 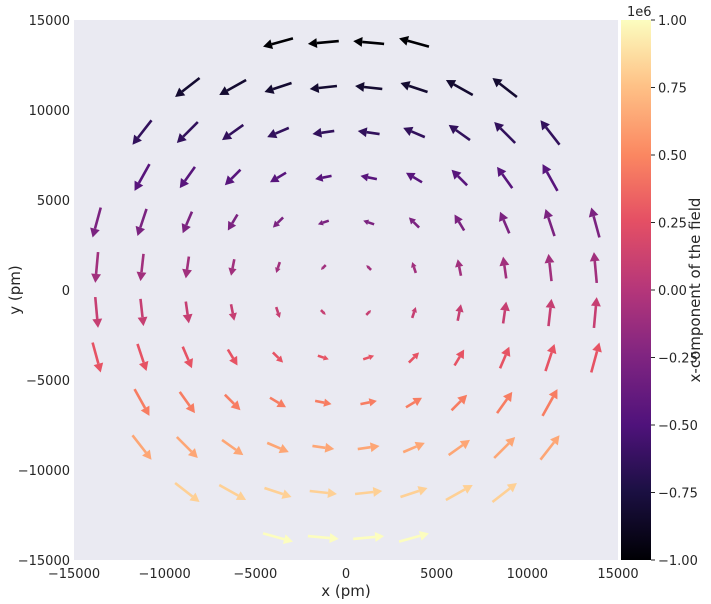 I want to click on colorbar, so click(x=636, y=290).